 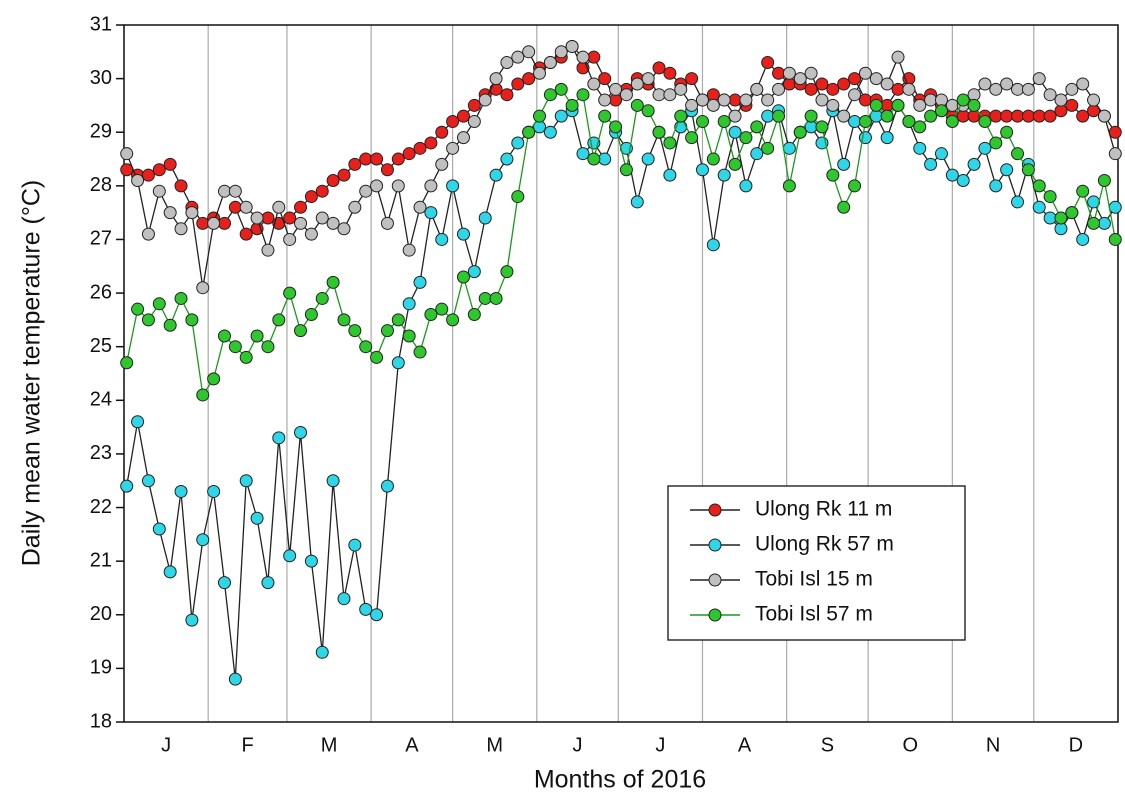 What do you see at coordinates (715, 580) in the screenshot?
I see `legend-marker` at bounding box center [715, 580].